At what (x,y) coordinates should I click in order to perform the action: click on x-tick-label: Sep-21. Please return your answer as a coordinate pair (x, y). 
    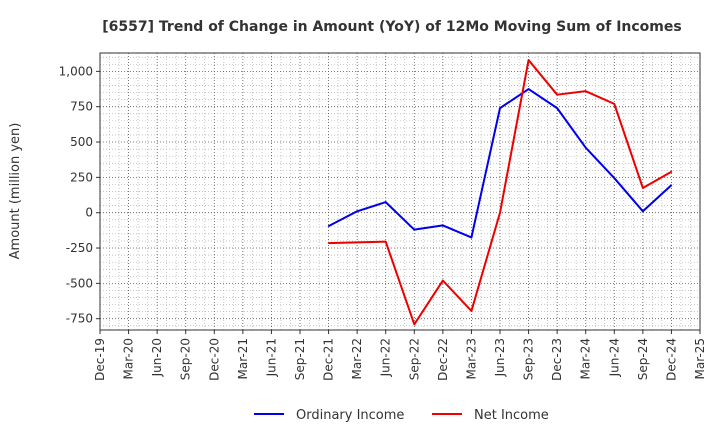
    Looking at the image, I should click on (300, 359).